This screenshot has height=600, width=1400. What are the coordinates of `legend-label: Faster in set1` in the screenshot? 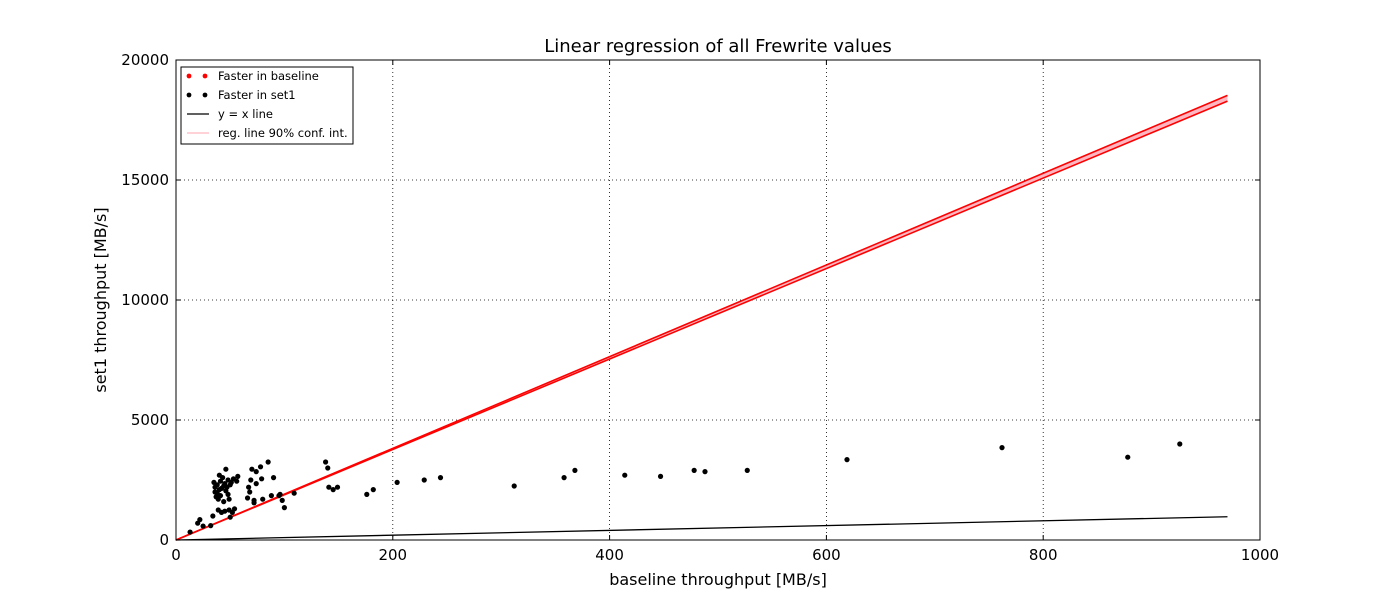 It's located at (257, 95).